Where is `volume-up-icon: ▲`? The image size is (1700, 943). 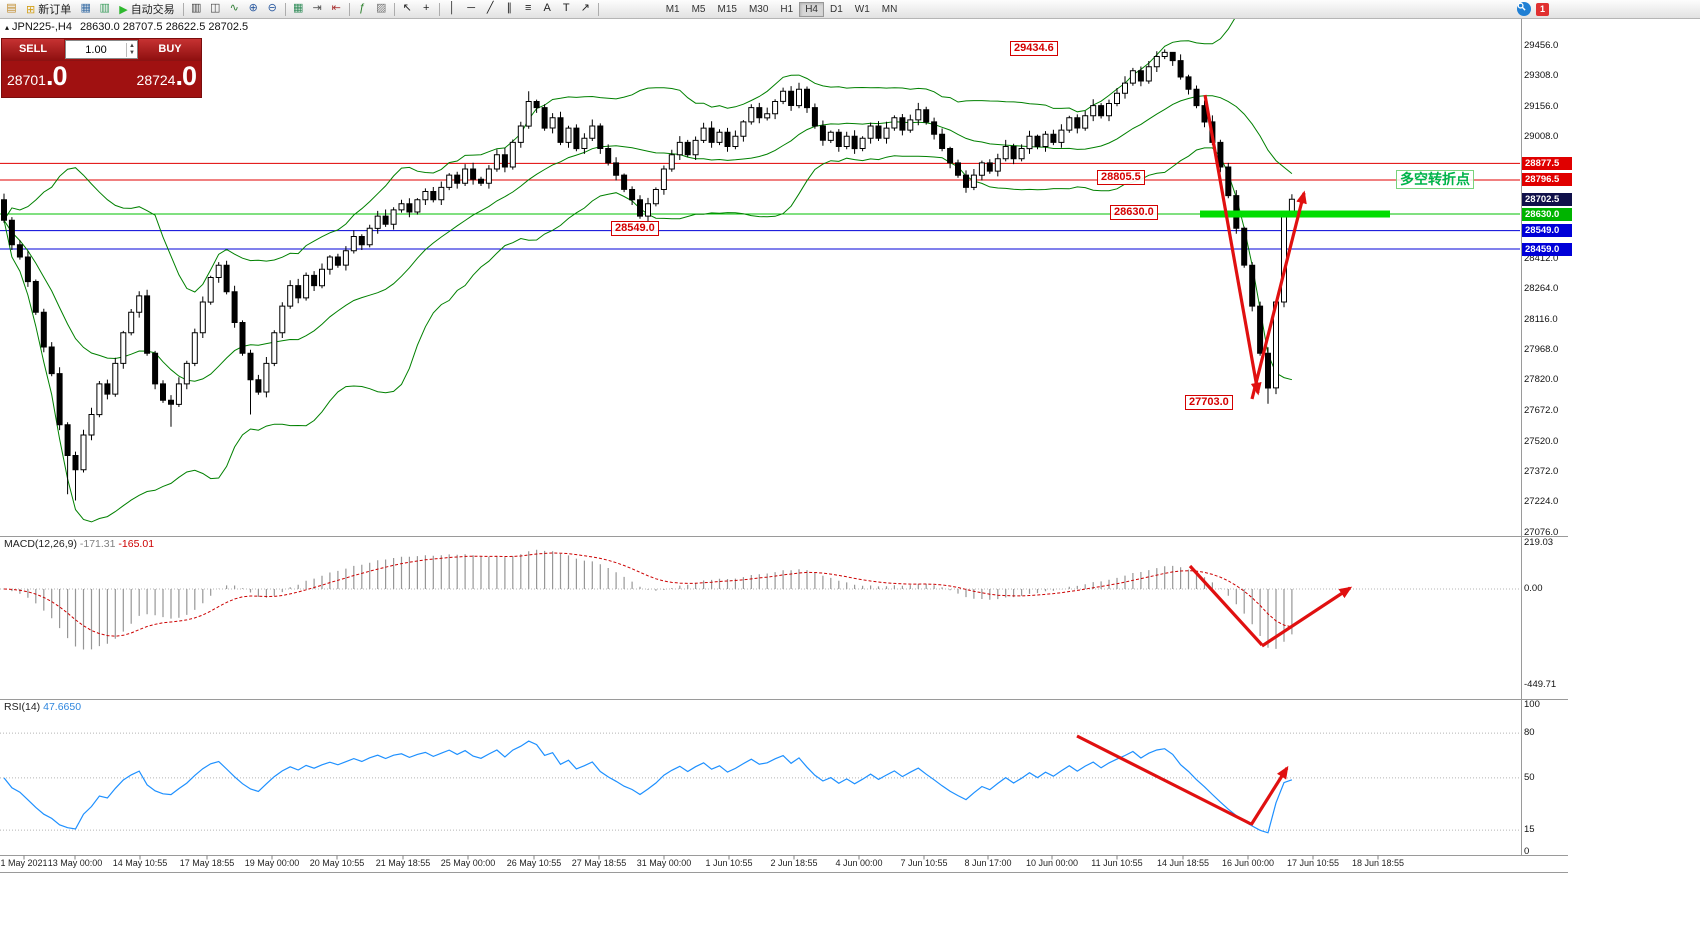
volume-up-icon: ▲ is located at coordinates (132, 45).